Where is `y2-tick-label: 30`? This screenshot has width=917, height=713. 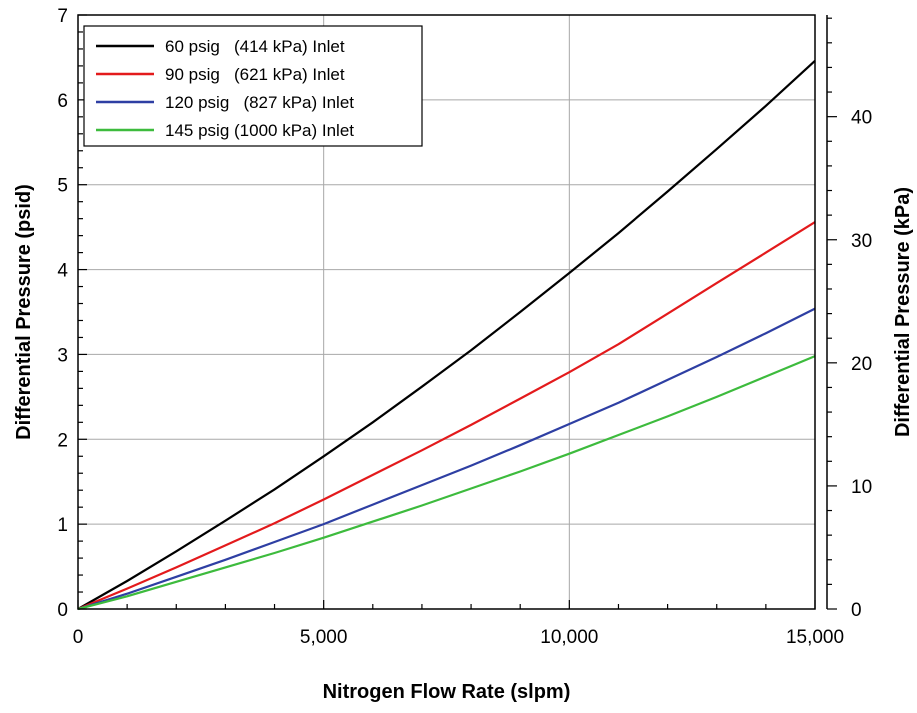 y2-tick-label: 30 is located at coordinates (861, 241).